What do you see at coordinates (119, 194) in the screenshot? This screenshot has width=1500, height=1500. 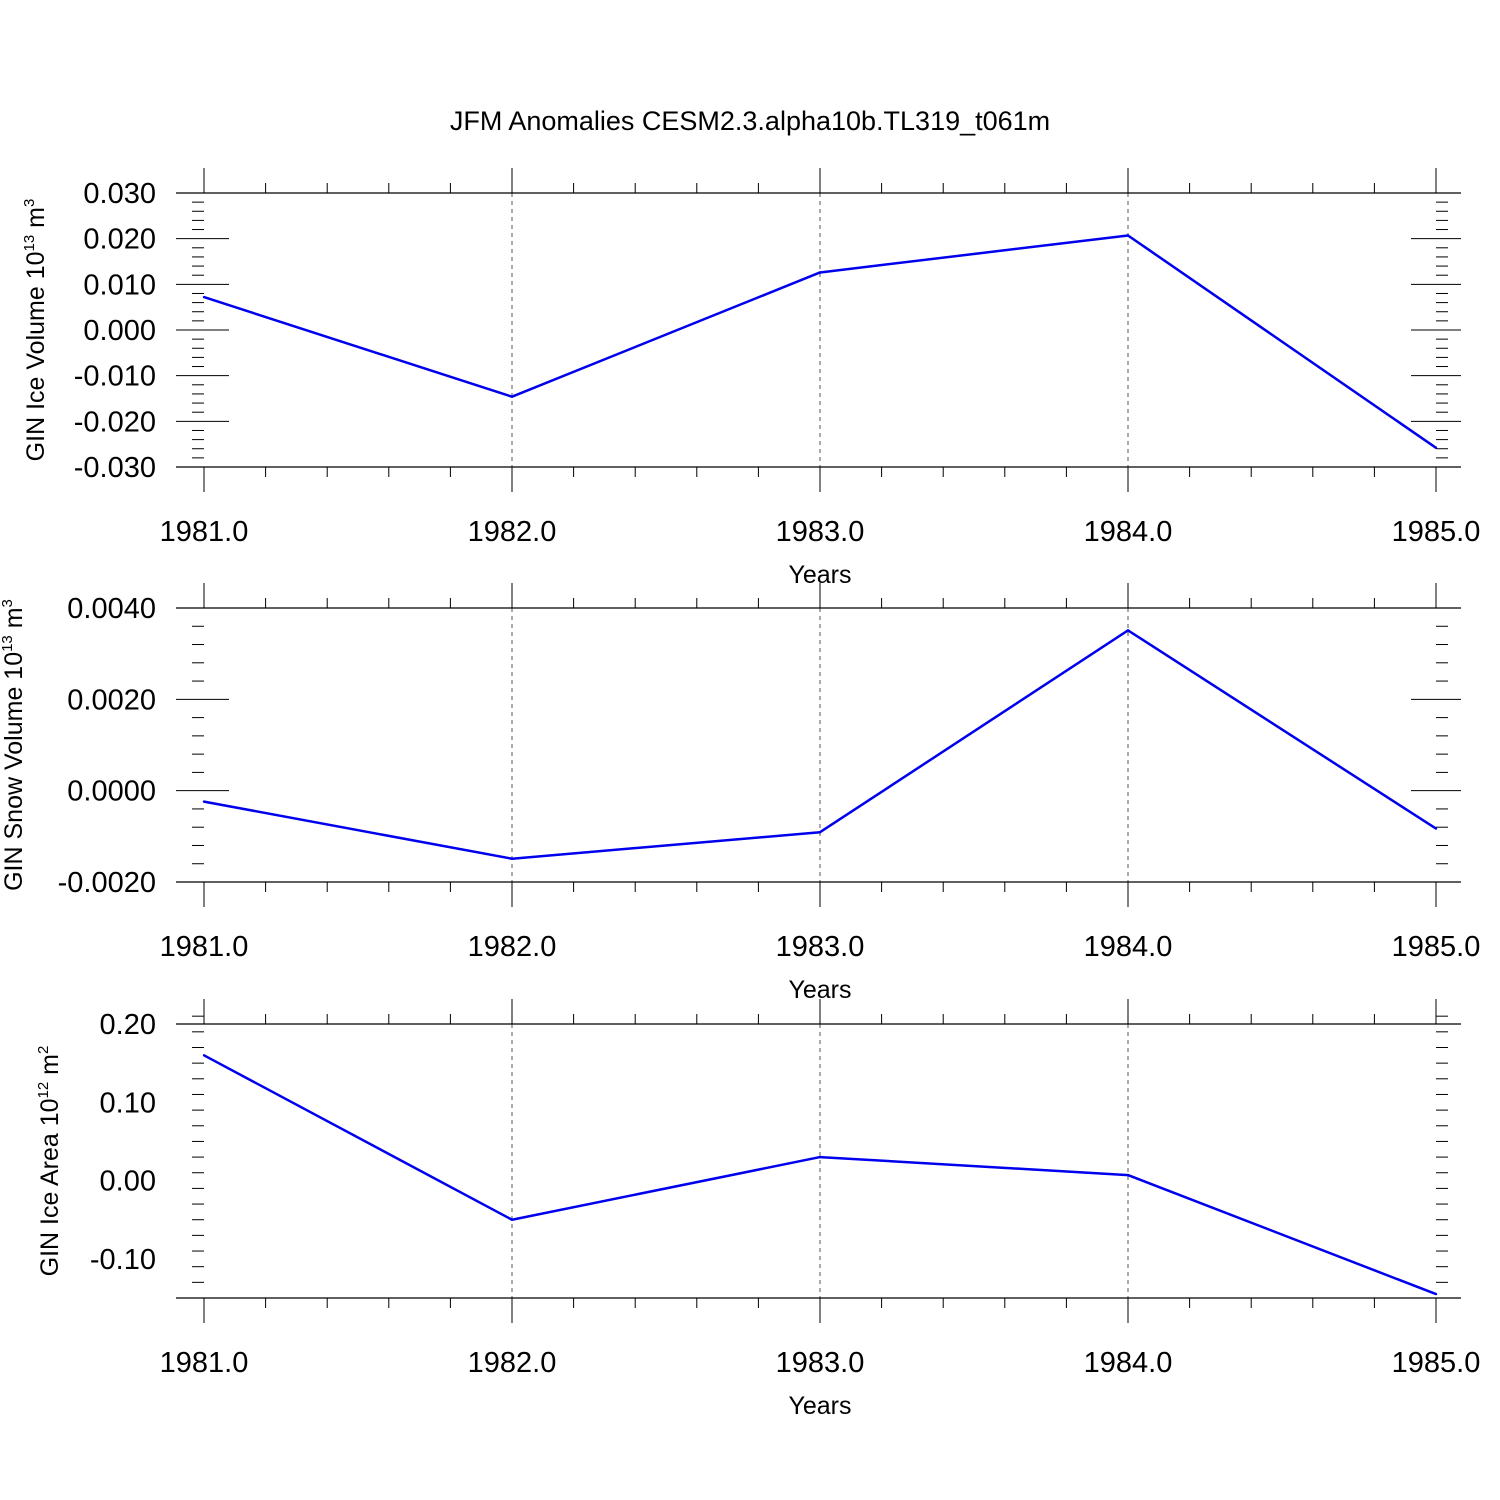 I see `y-tick-label: 0.030` at bounding box center [119, 194].